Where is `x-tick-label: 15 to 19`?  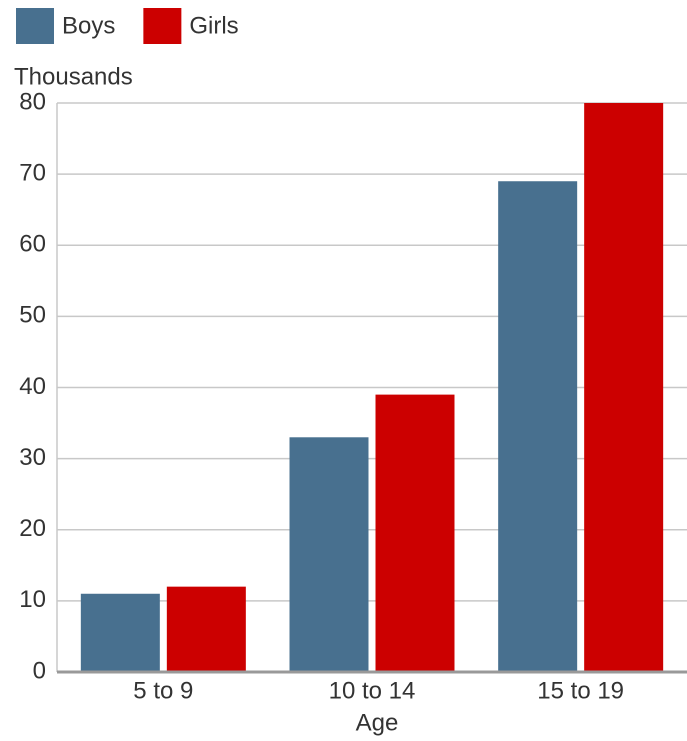
x-tick-label: 15 to 19 is located at coordinates (580, 690).